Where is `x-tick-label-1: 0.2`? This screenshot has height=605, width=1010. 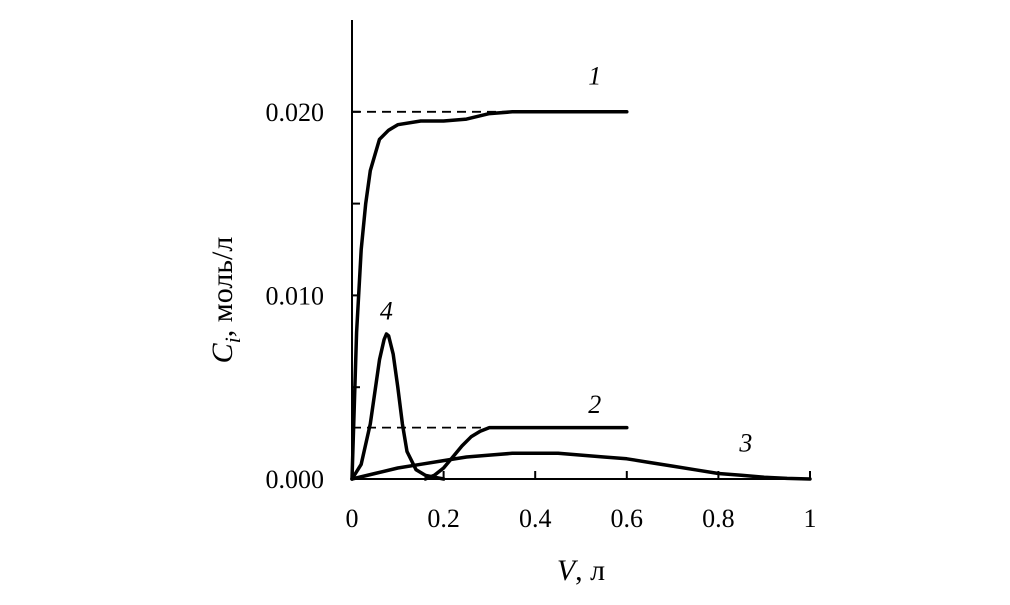
x-tick-label-1: 0.2 is located at coordinates (443, 518).